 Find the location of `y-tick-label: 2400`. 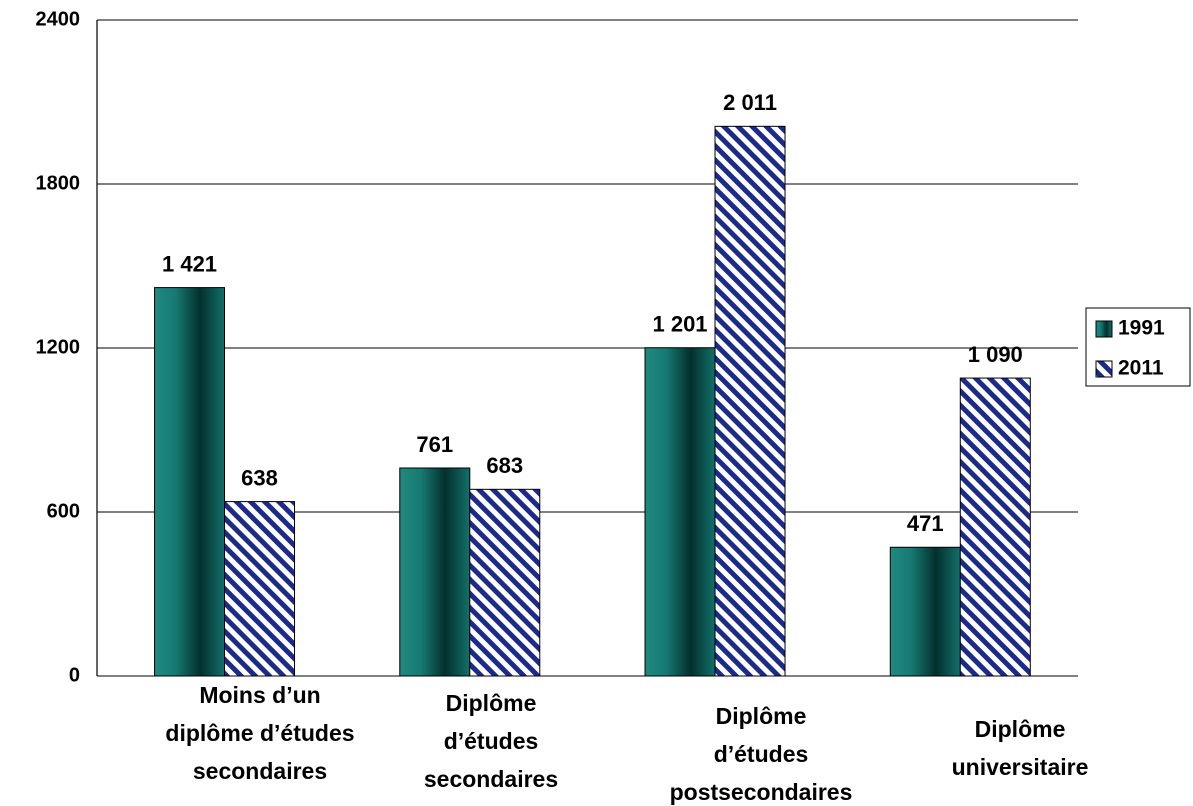

y-tick-label: 2400 is located at coordinates (58, 19).